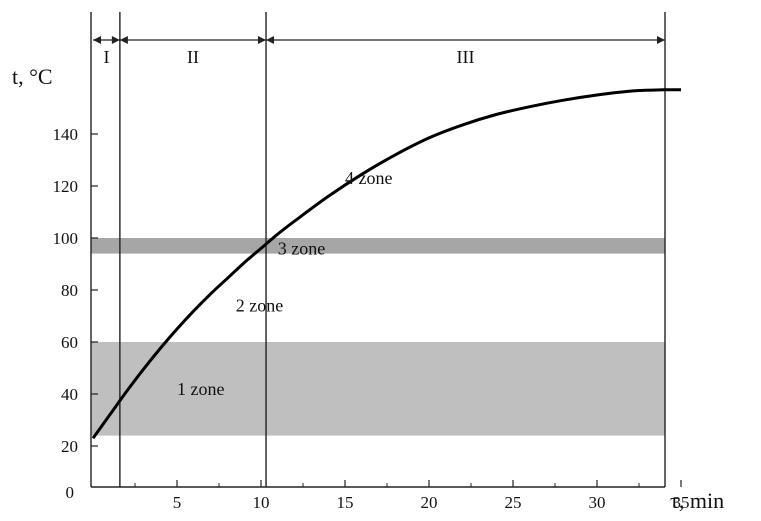 This screenshot has width=761, height=521. Describe the element at coordinates (69, 446) in the screenshot. I see `y-tick-label-20: 20` at that location.